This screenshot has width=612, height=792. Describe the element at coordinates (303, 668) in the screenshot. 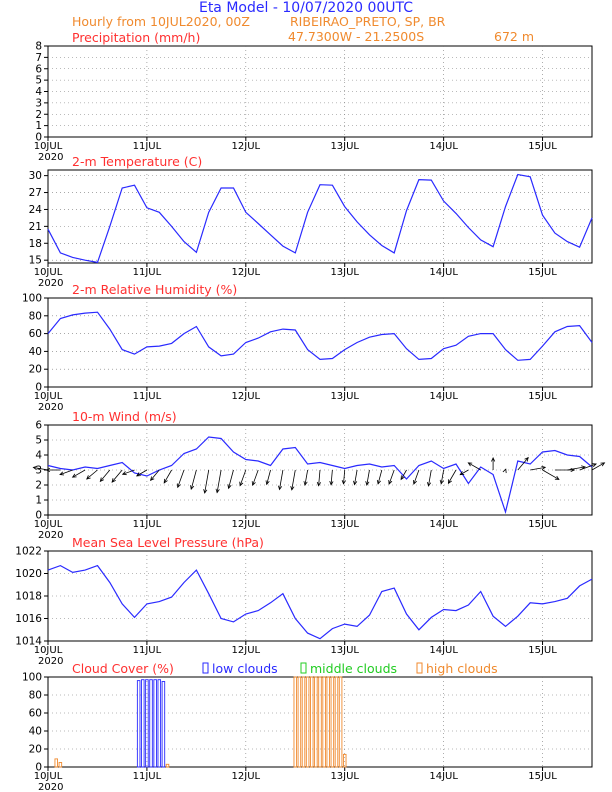

I see `legend-swatch` at that location.